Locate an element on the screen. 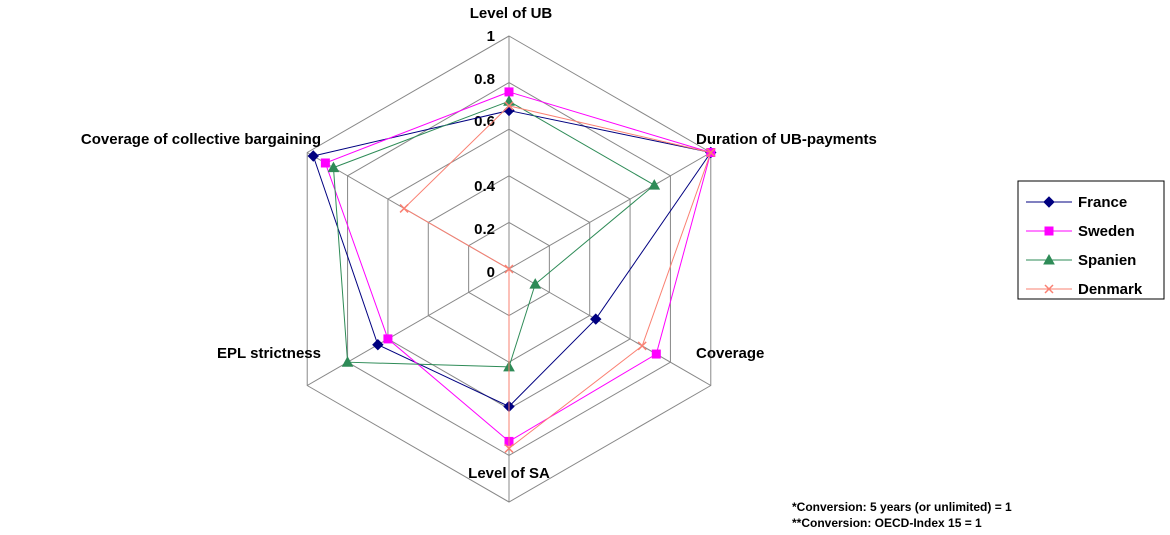 The width and height of the screenshot is (1170, 535). axis-label-level-of-ub: Level of UB is located at coordinates (511, 13).